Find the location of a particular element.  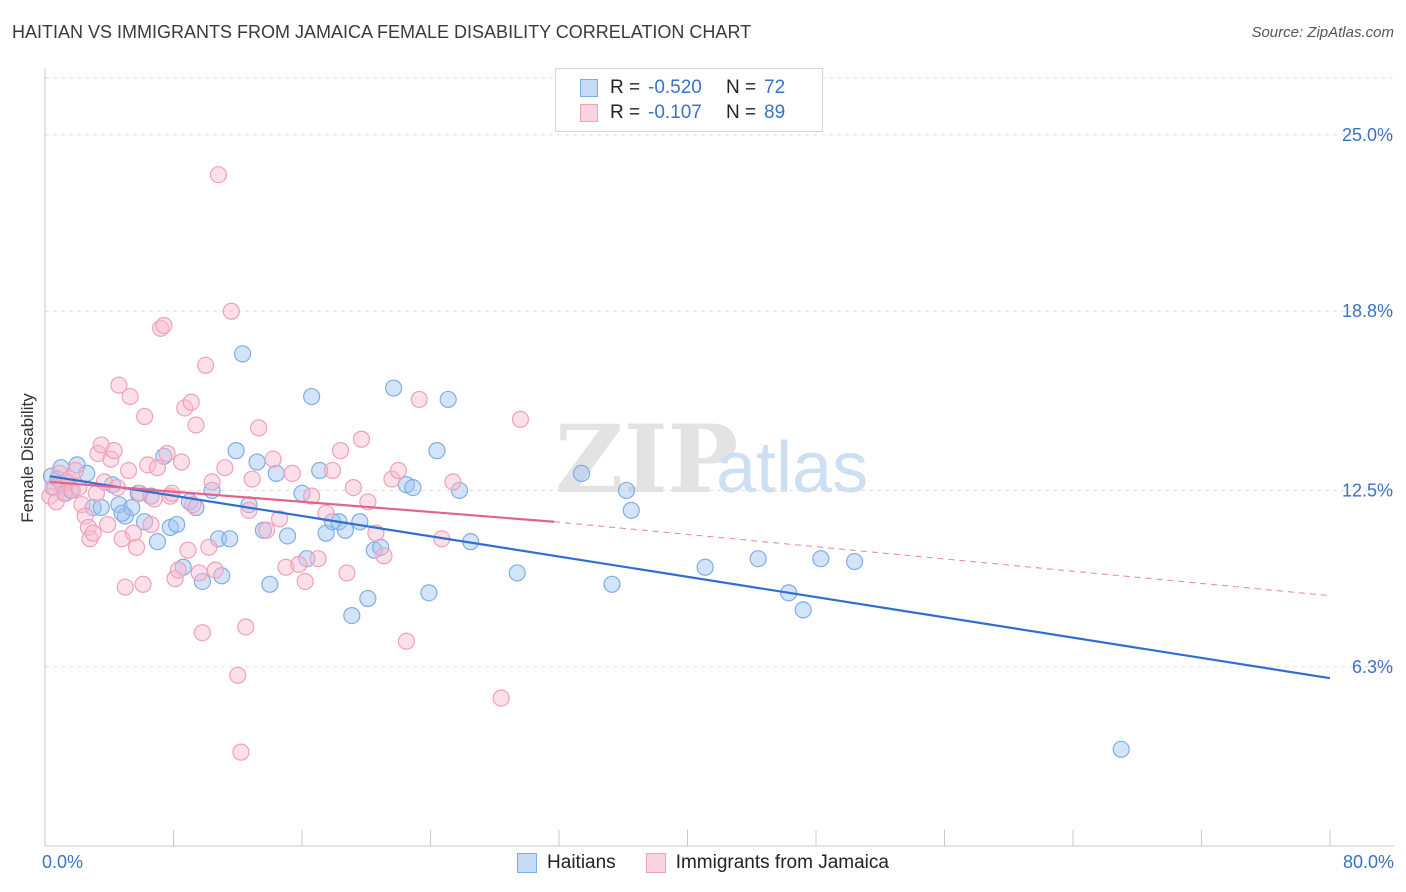

legend-swatch-haitians is located at coordinates (589, 88).